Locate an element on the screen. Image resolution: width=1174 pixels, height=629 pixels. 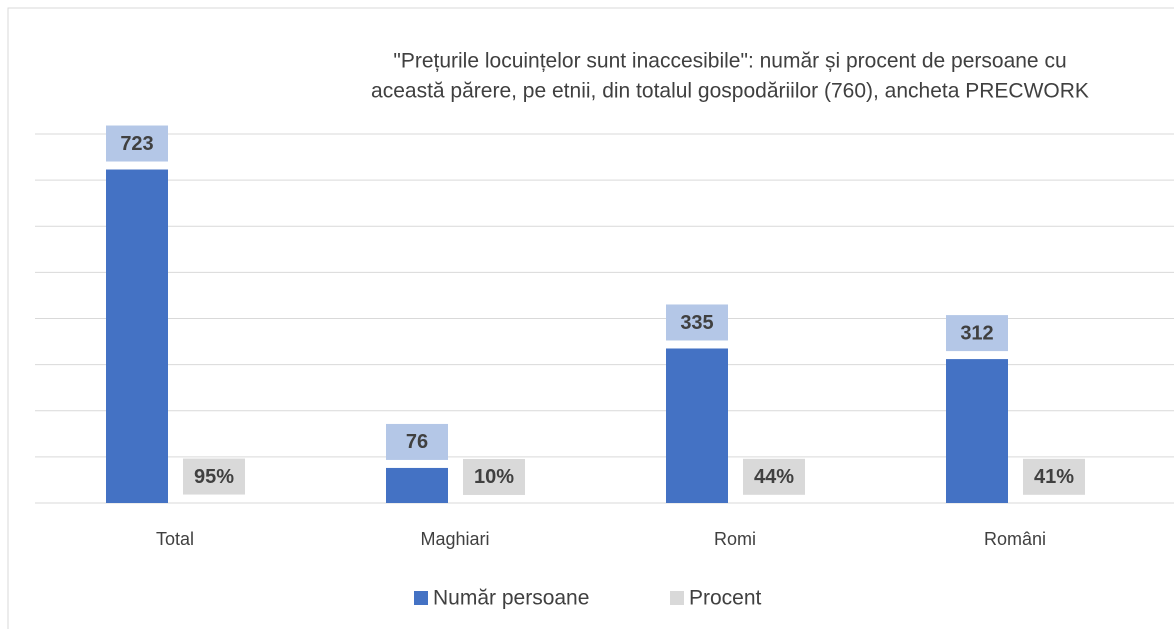
data-label: 335 is located at coordinates (696, 323).